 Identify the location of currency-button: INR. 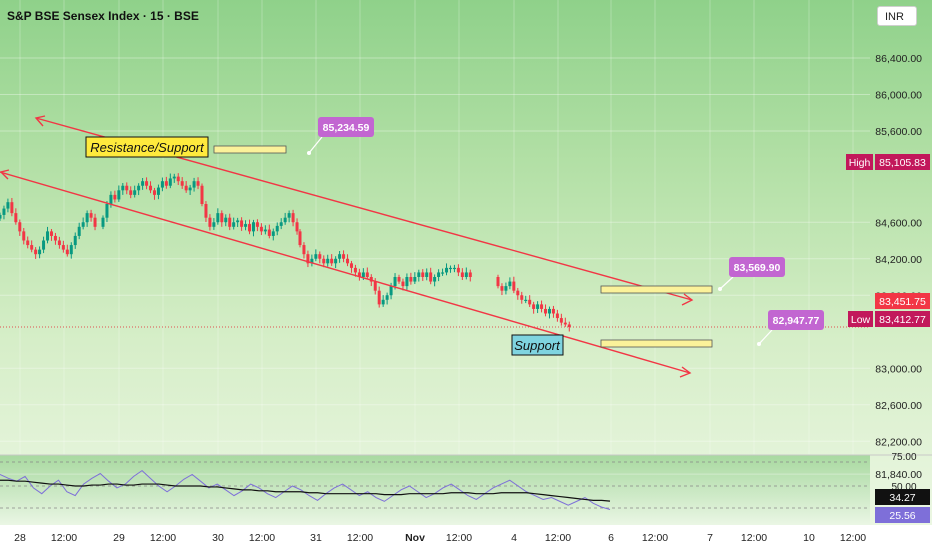
(897, 16).